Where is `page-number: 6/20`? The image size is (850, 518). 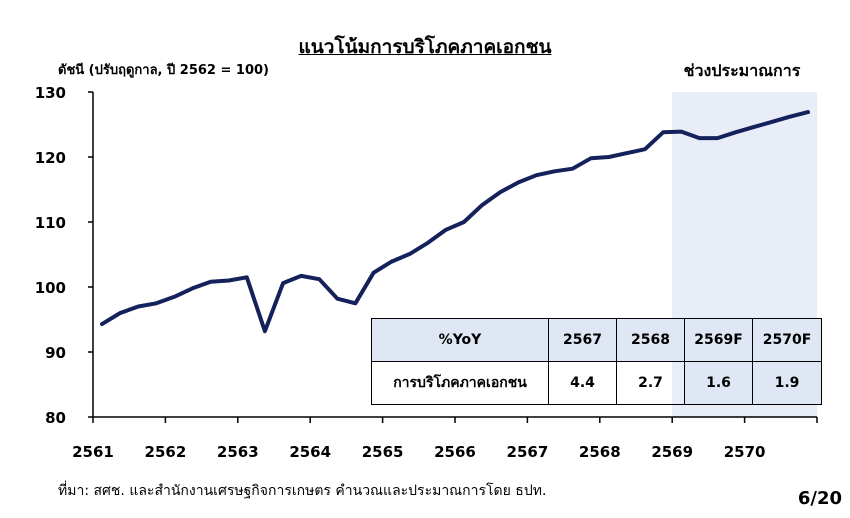
page-number: 6/20 is located at coordinates (819, 498).